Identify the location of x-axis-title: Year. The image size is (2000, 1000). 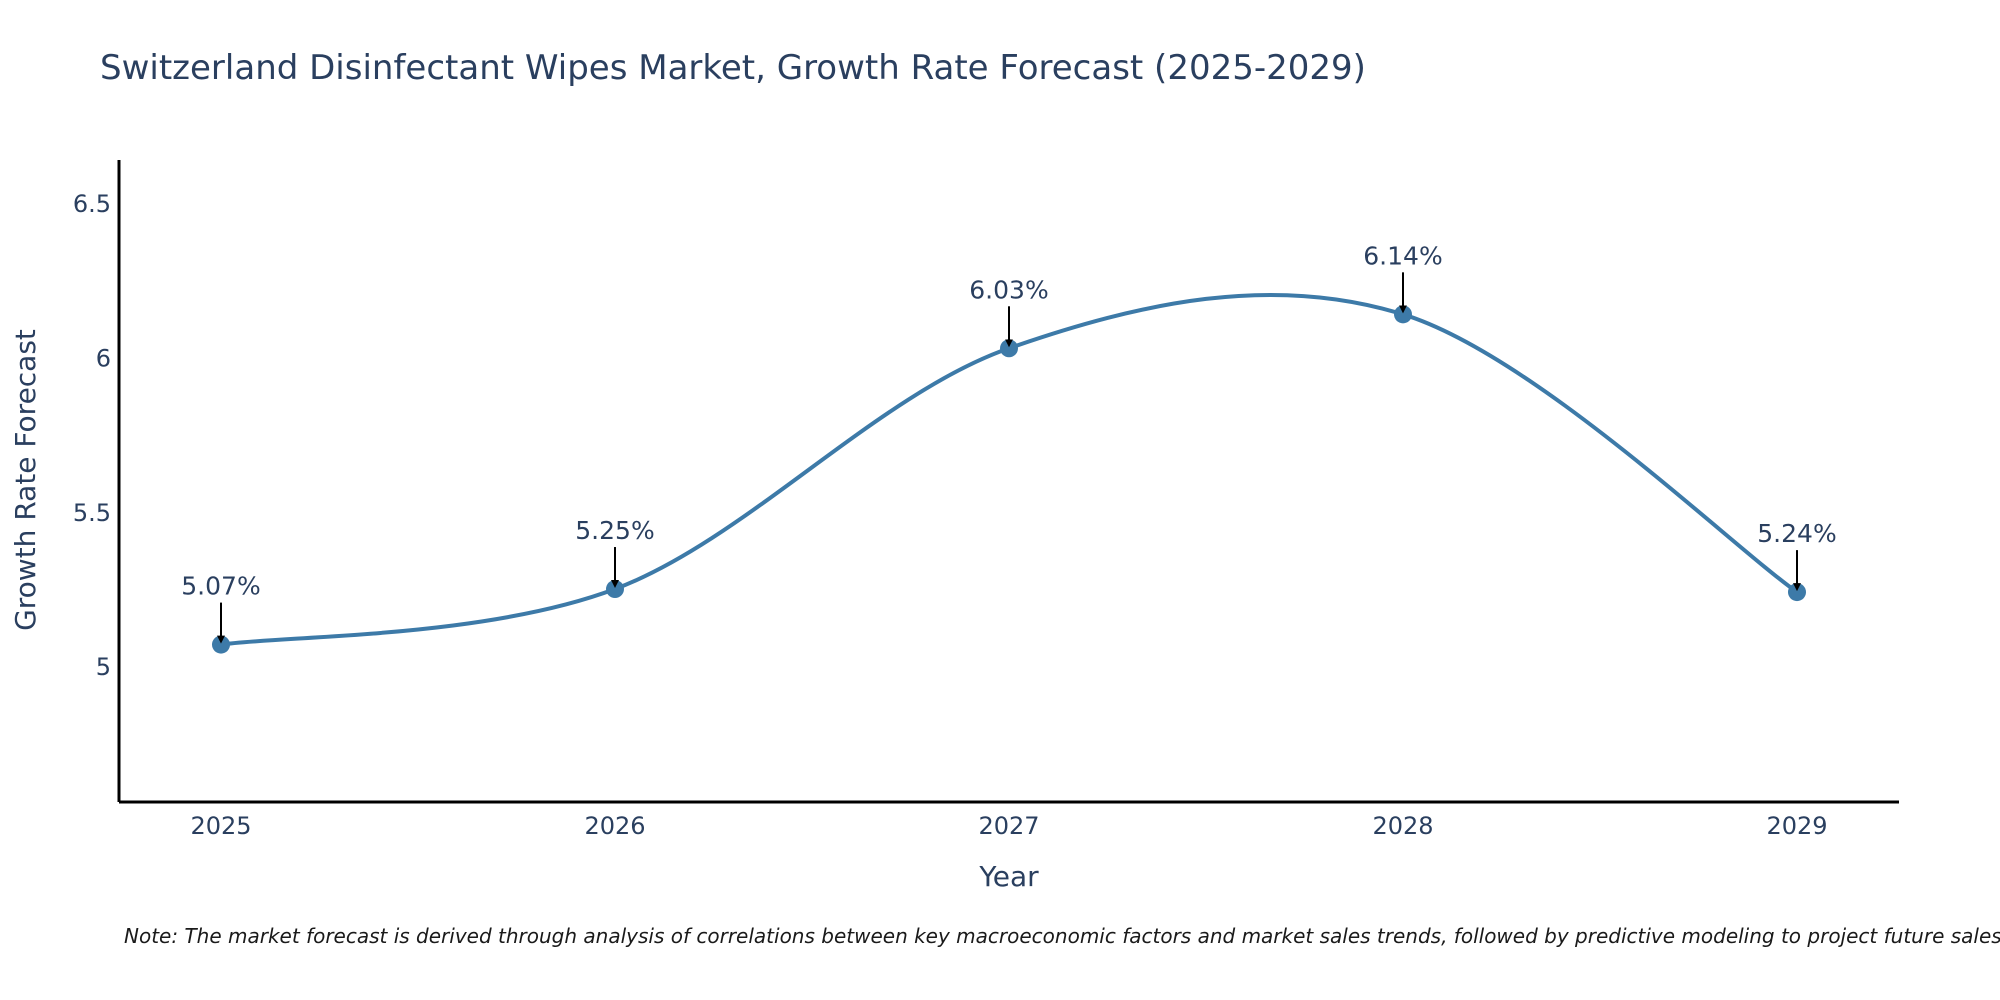
(1008, 876).